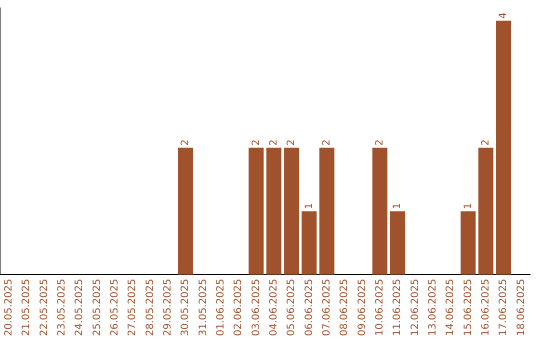 The width and height of the screenshot is (540, 340). Describe the element at coordinates (44, 307) in the screenshot. I see `x-tick-label: 22.05.2025` at that location.